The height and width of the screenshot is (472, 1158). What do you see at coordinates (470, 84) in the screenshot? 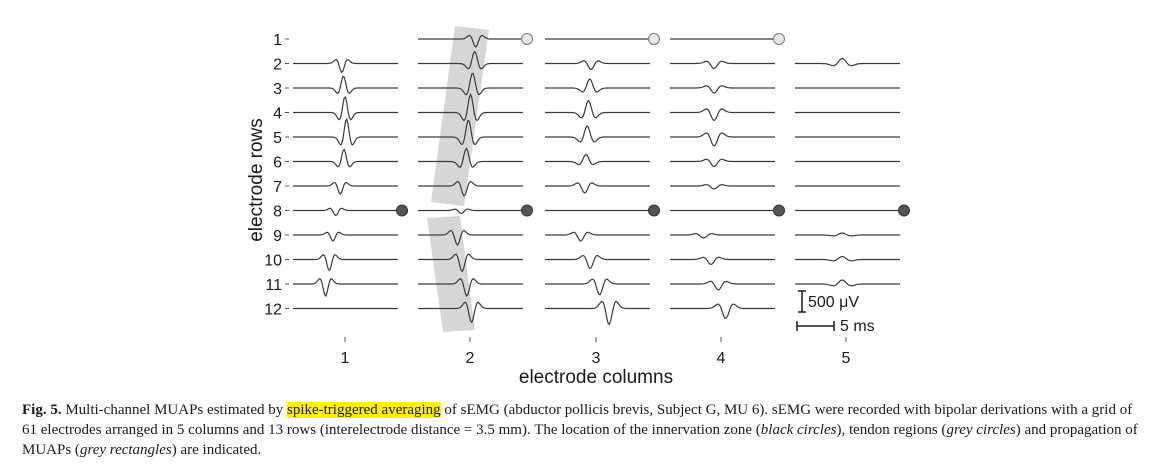
I see `muap-trace-col2-row3` at bounding box center [470, 84].